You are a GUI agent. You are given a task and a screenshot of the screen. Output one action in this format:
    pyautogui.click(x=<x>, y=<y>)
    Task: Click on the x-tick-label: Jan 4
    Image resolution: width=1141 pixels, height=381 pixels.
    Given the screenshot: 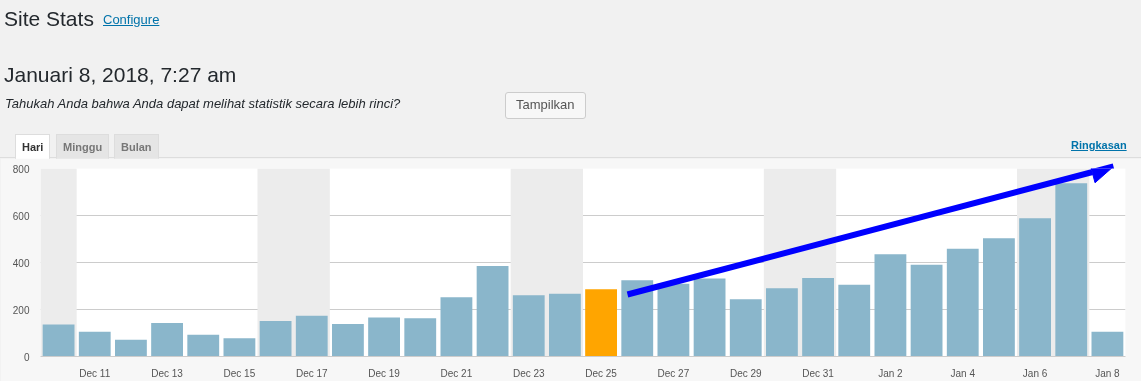 What is the action you would take?
    pyautogui.click(x=963, y=373)
    